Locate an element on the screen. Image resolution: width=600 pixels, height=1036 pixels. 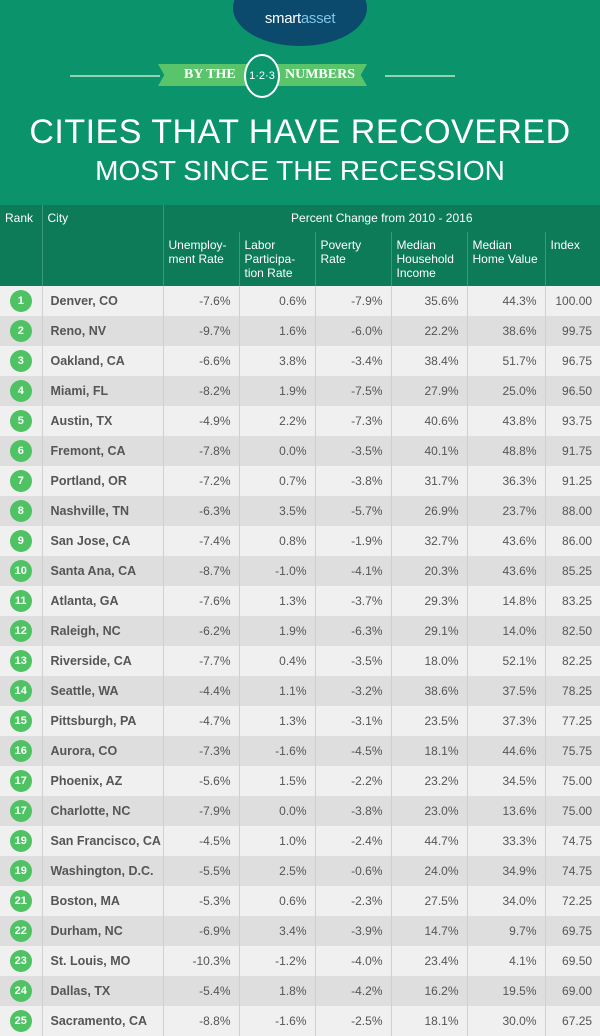
header-unemployment: Unemploy-ment Rate is located at coordinates (200, 259).